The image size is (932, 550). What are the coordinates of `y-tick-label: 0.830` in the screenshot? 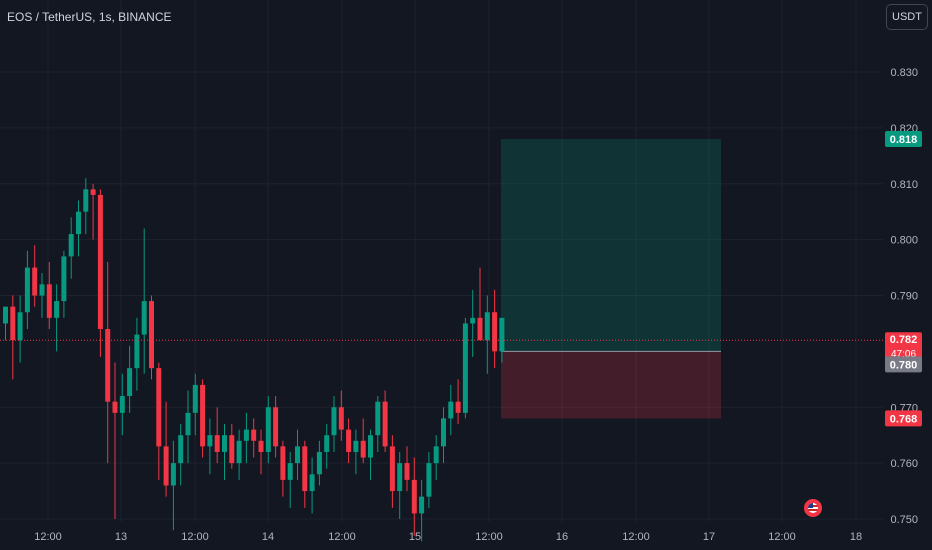 It's located at (904, 73).